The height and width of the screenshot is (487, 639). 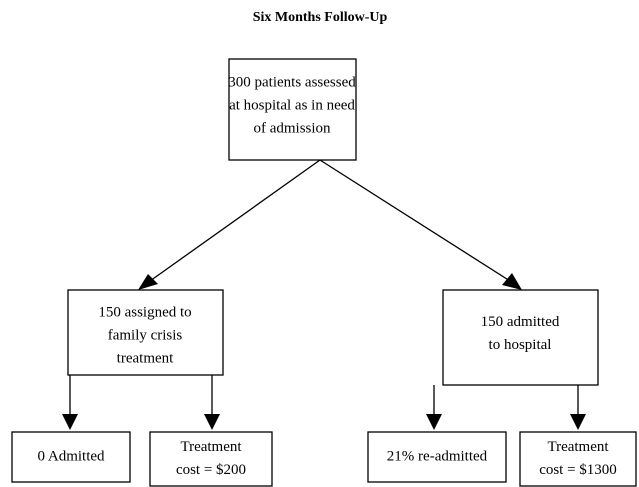 I want to click on node-label: 300 patients assessed, so click(x=292, y=82).